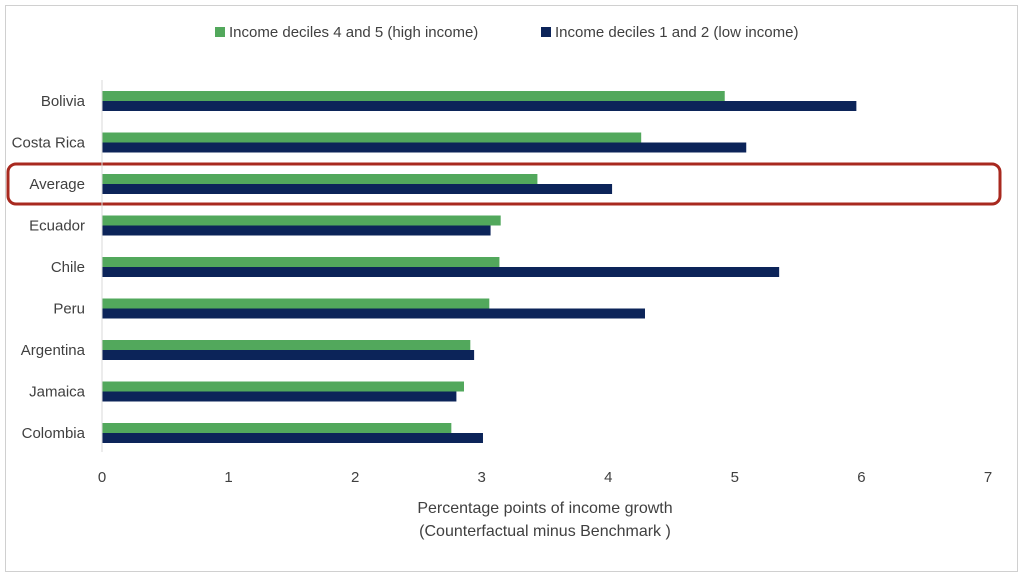 The height and width of the screenshot is (583, 1024). I want to click on x-tick-0: 0, so click(102, 477).